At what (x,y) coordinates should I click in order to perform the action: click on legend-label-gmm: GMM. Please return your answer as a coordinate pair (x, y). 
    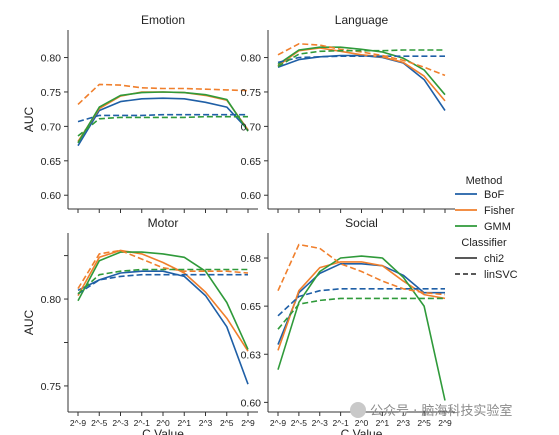
    Looking at the image, I should click on (497, 227).